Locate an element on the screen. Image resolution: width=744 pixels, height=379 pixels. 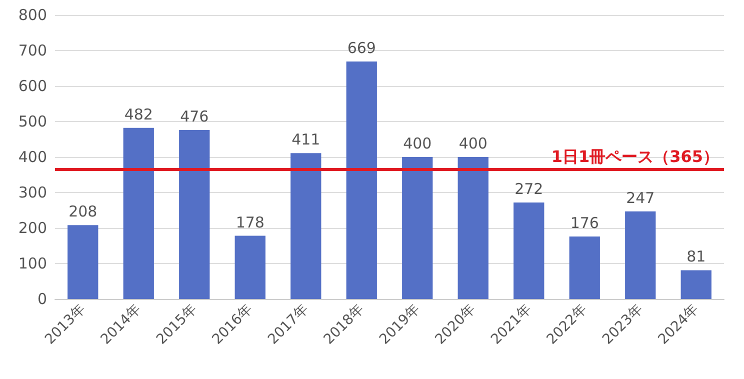
y-tick-label: 200 is located at coordinates (32, 228).